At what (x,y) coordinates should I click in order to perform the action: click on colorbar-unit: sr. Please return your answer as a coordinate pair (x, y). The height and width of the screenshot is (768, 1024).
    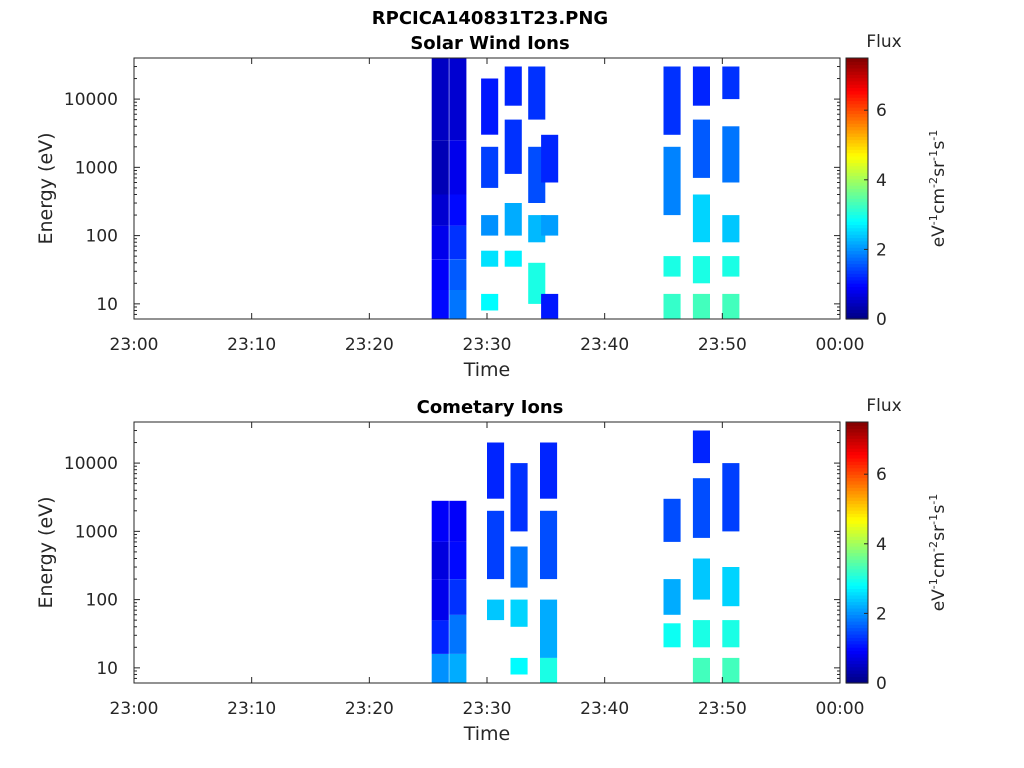
    Looking at the image, I should click on (939, 169).